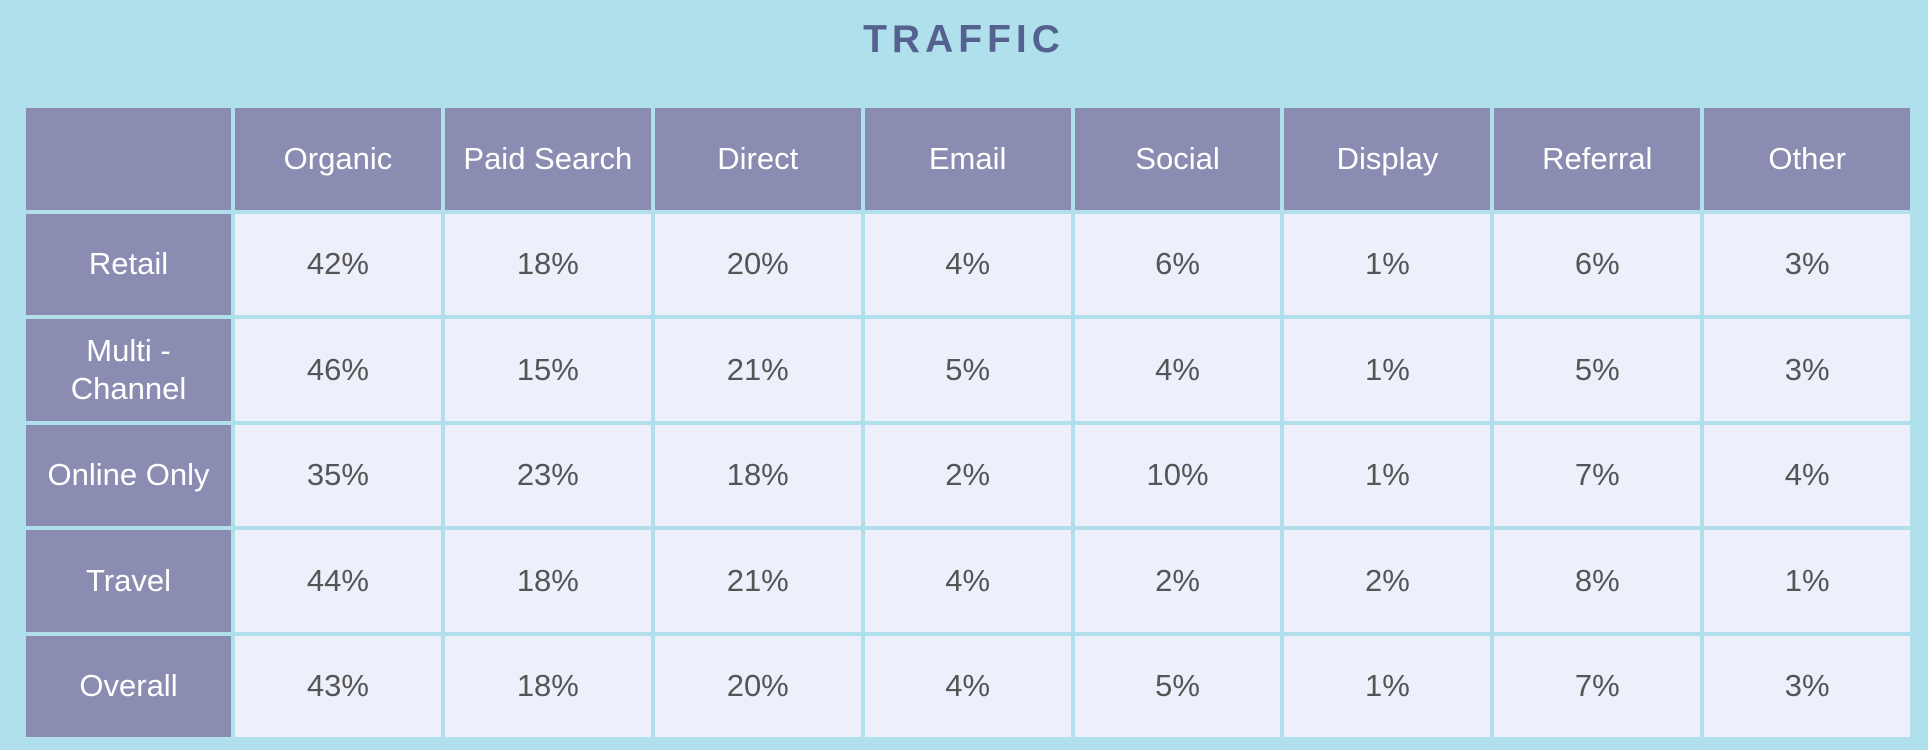 The width and height of the screenshot is (1928, 750). I want to click on column-header: Direct, so click(757, 159).